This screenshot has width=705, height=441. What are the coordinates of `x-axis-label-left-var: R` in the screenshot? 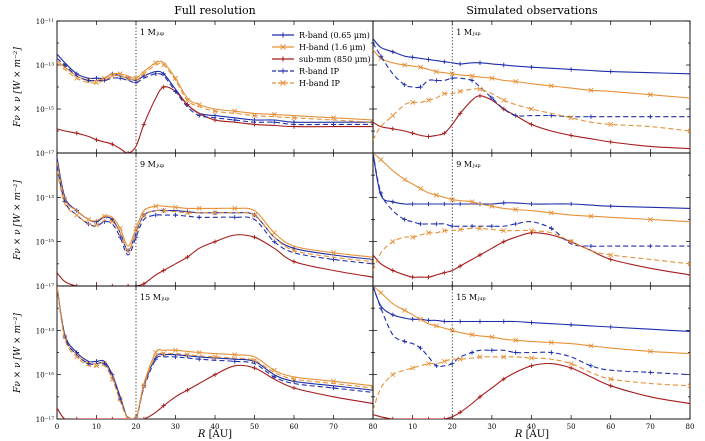 It's located at (201, 434).